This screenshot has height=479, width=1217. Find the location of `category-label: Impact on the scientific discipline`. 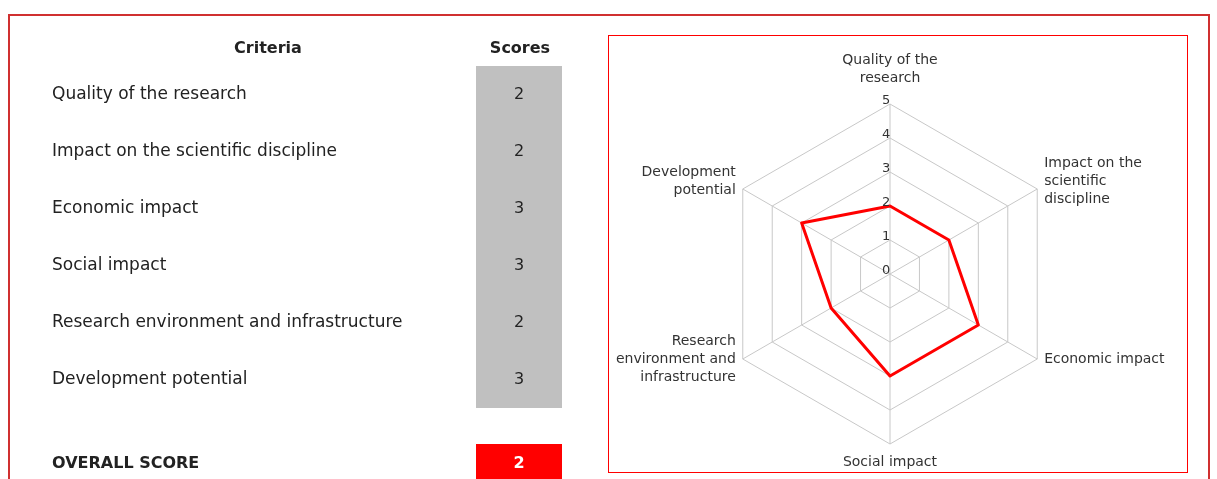

category-label: Impact on the scientific discipline is located at coordinates (194, 150).